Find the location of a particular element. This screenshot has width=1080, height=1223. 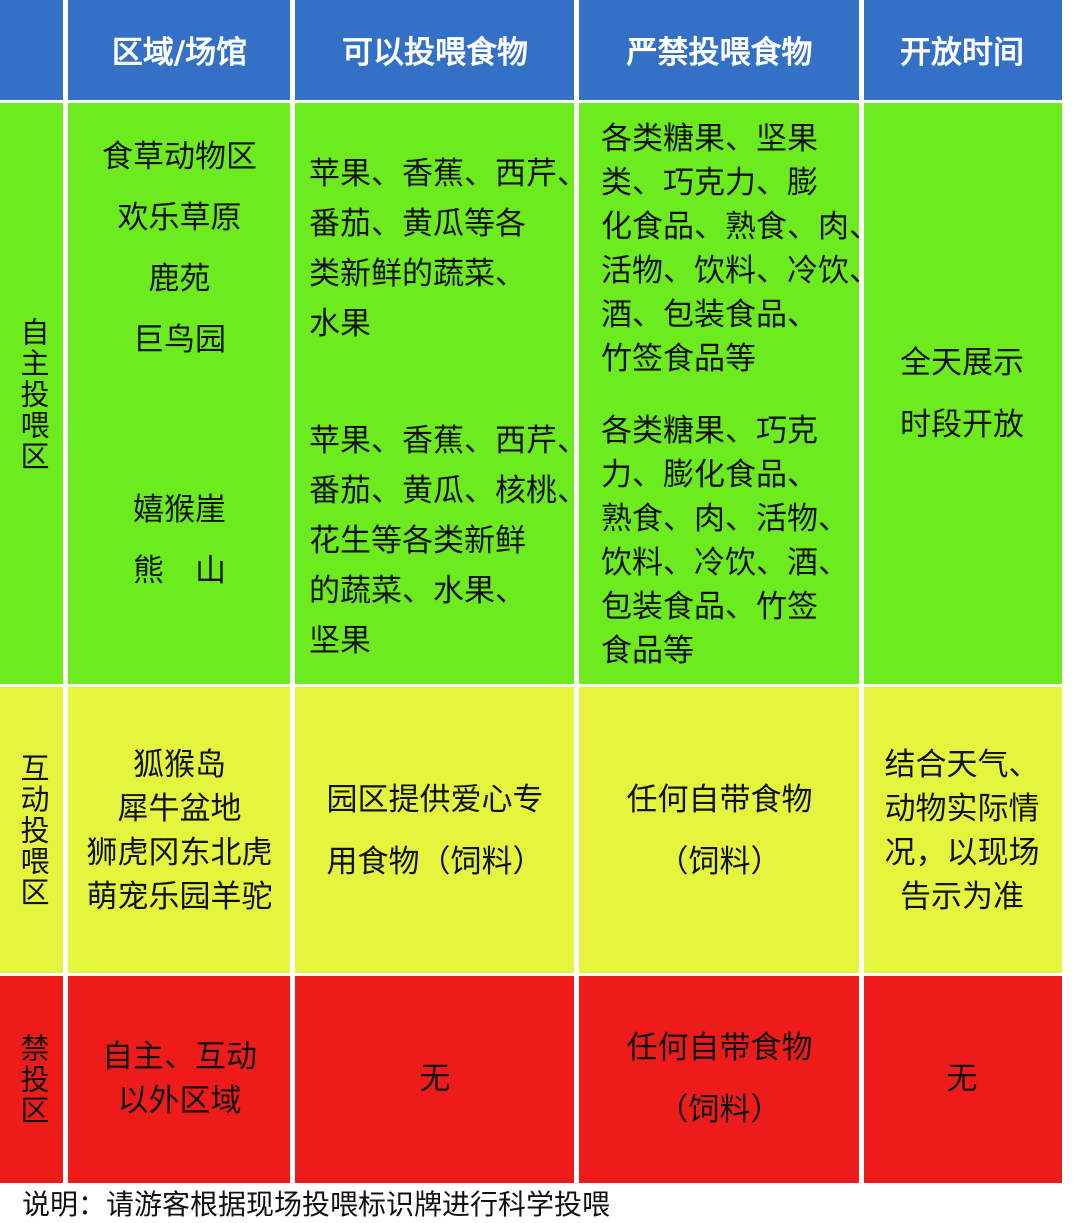

text-line: 各类糖果、巧克 is located at coordinates (709, 430).